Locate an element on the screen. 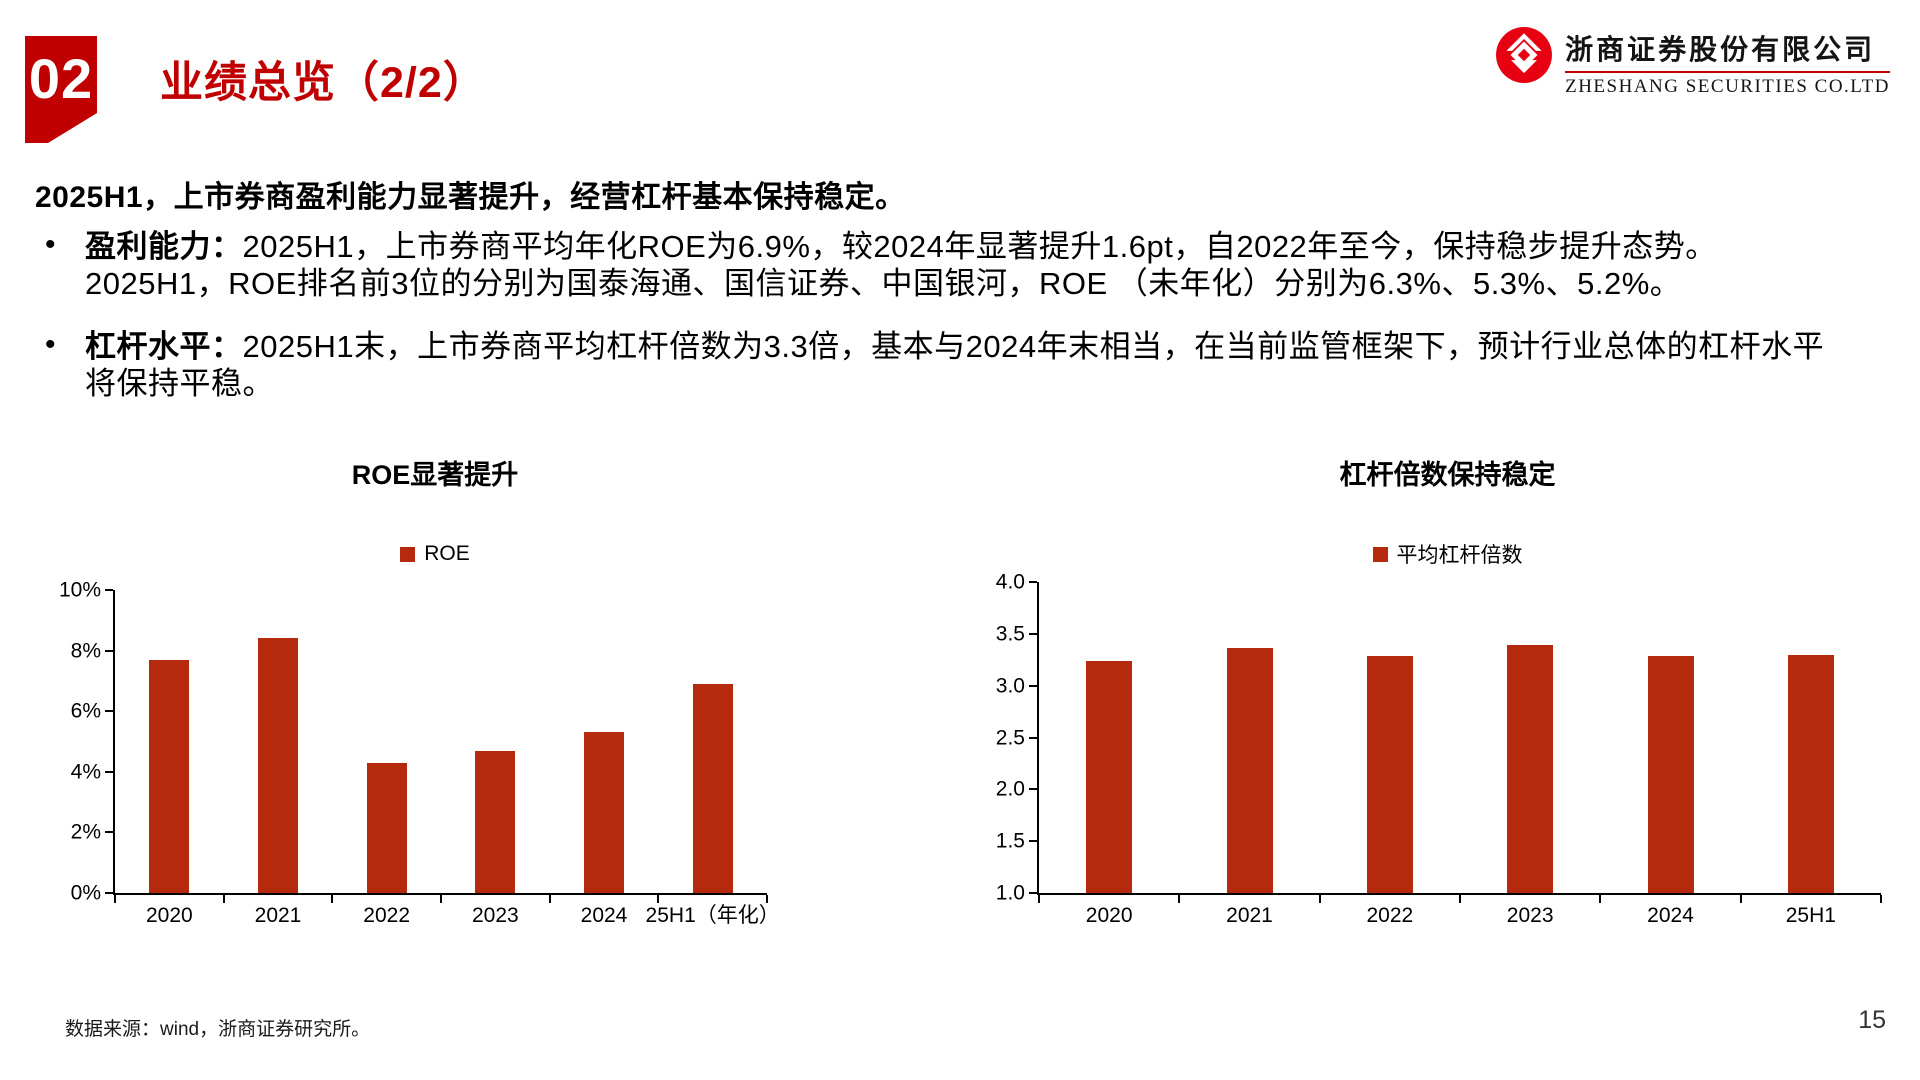  y-axis-tick-label: 4.0 is located at coordinates (1010, 582).